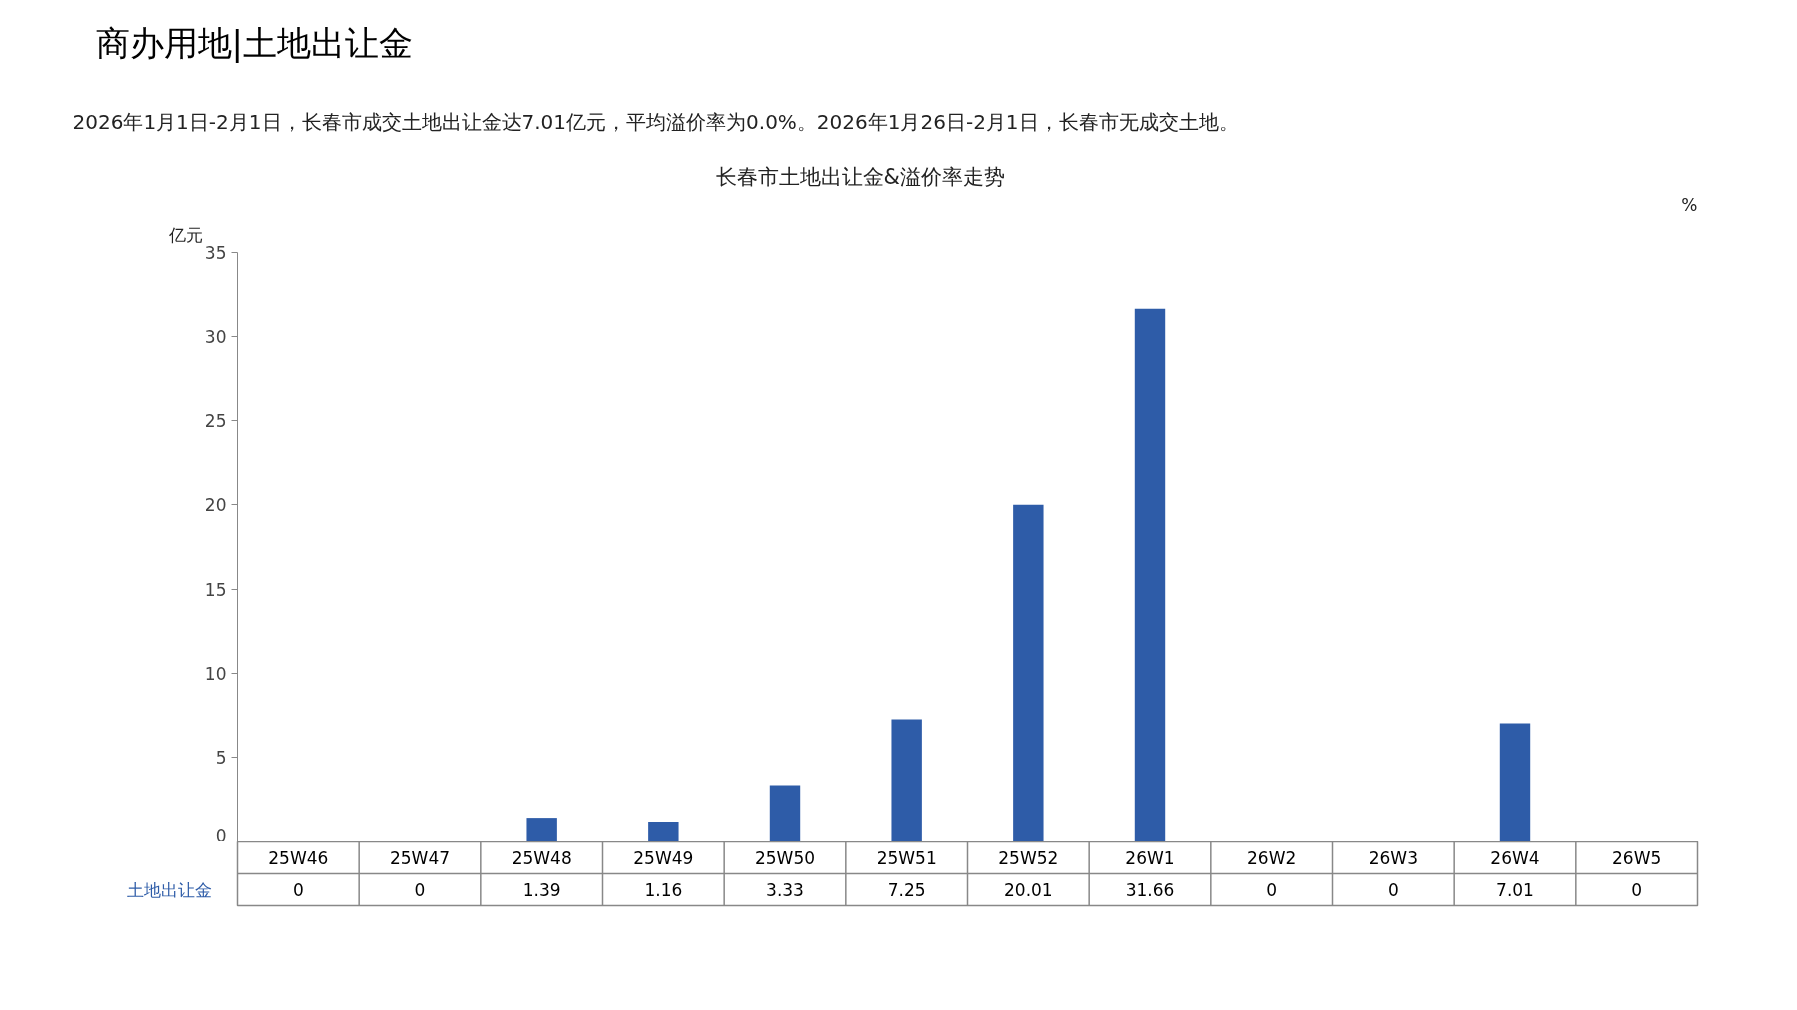 The height and width of the screenshot is (1010, 1797). I want to click on data-label: 1.16, so click(663, 890).